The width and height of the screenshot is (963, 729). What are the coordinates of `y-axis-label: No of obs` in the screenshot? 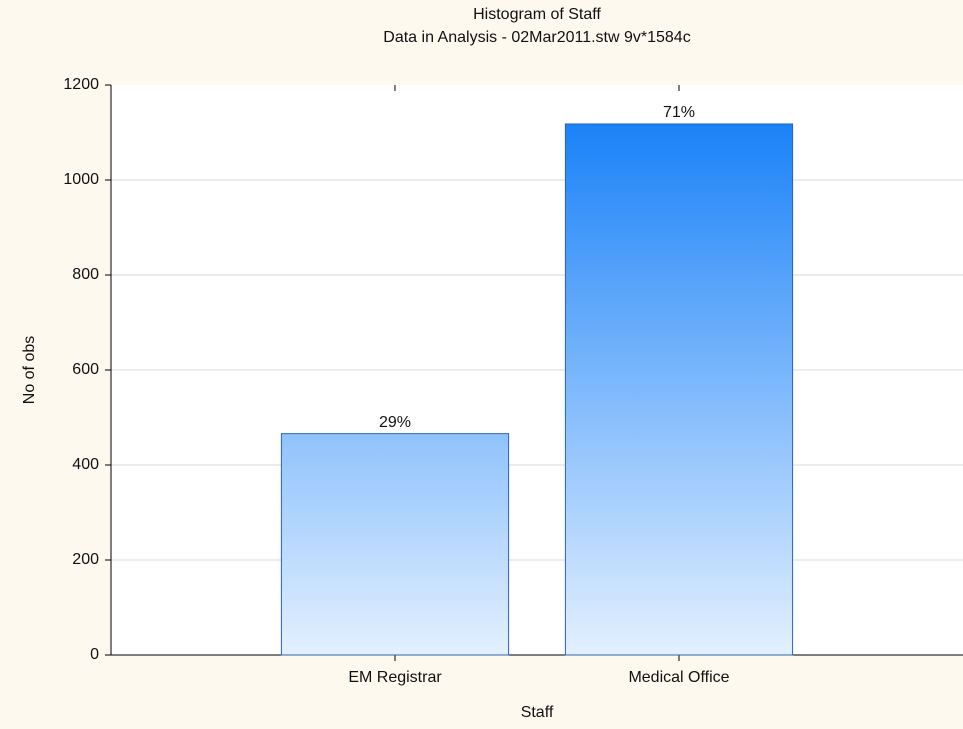 It's located at (29, 370).